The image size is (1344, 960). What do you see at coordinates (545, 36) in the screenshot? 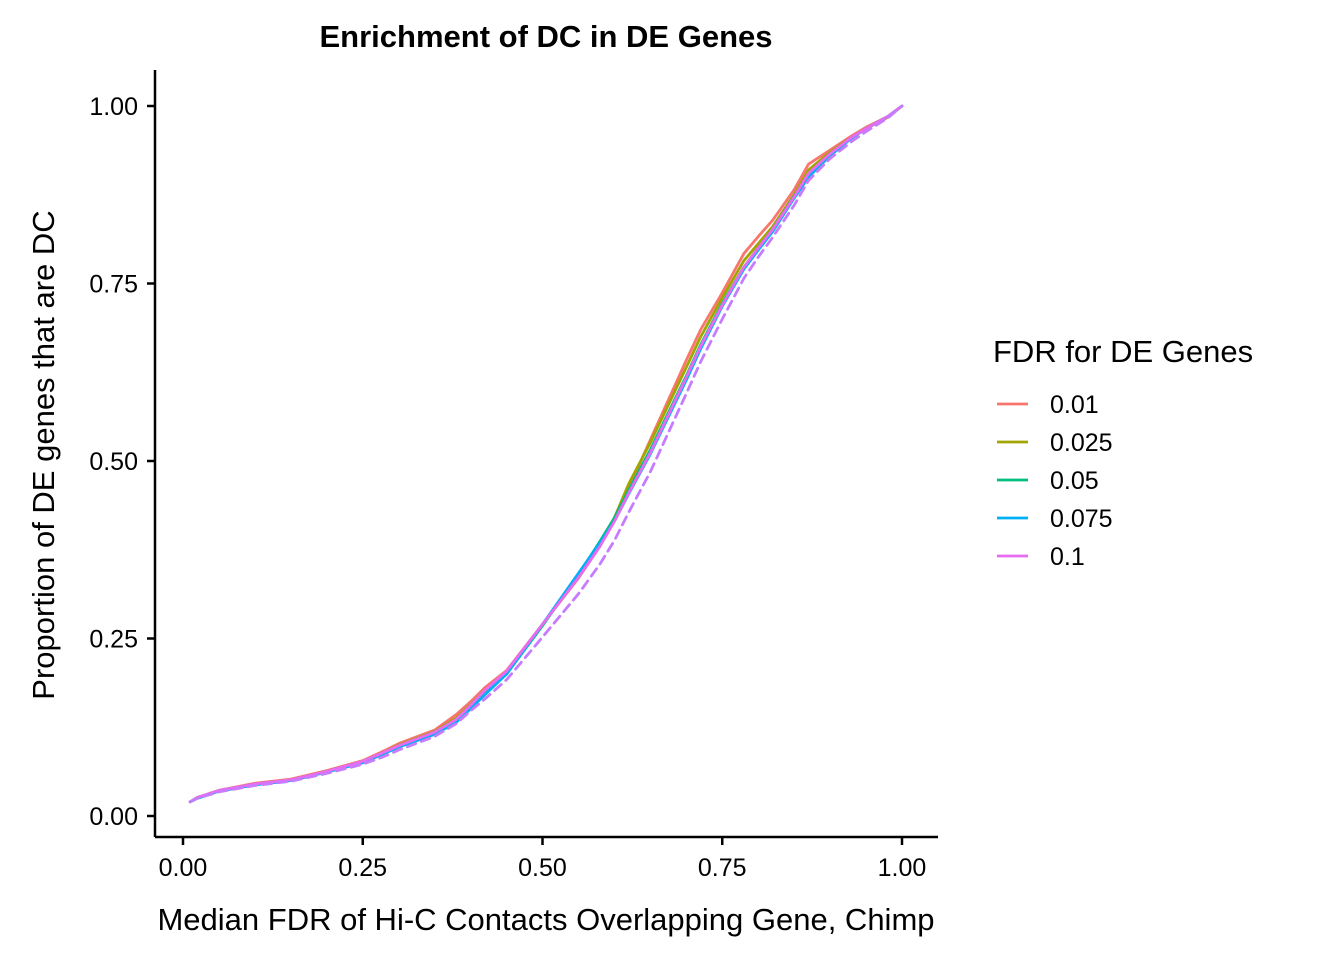
I see `chart-title: Enrichment of DC in DE Genes` at bounding box center [545, 36].